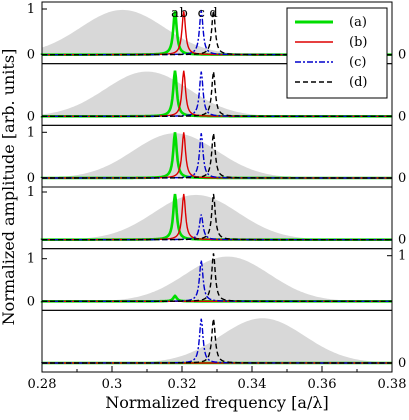 The width and height of the screenshot is (409, 420). Describe the element at coordinates (112, 384) in the screenshot. I see `x-tick-label: 0.3` at that location.